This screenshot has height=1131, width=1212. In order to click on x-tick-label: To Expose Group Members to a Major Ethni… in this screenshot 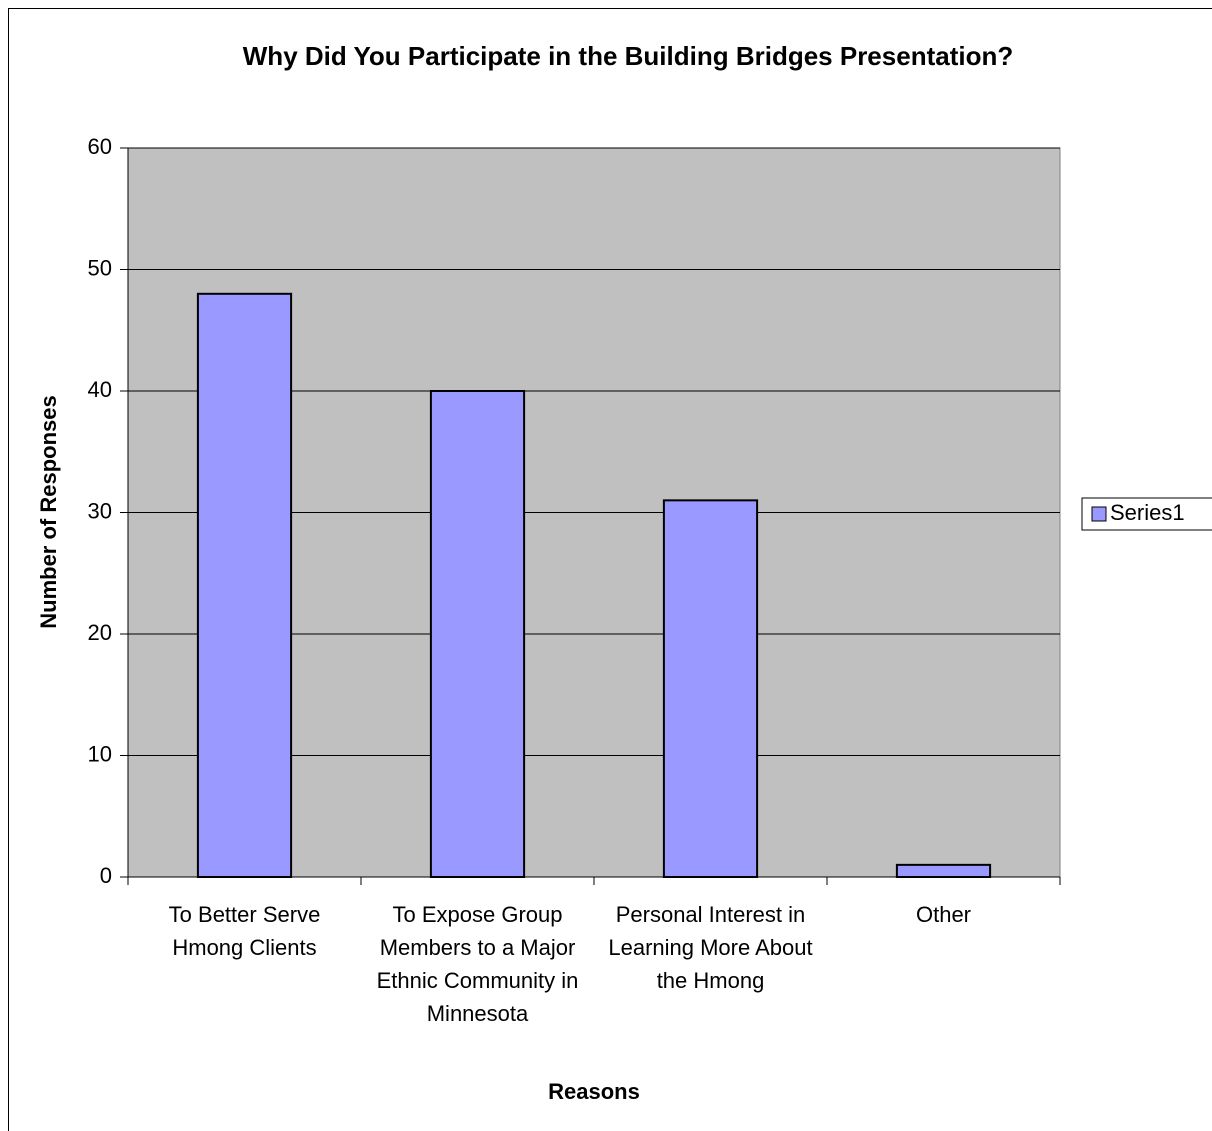, I will do `click(477, 964)`.